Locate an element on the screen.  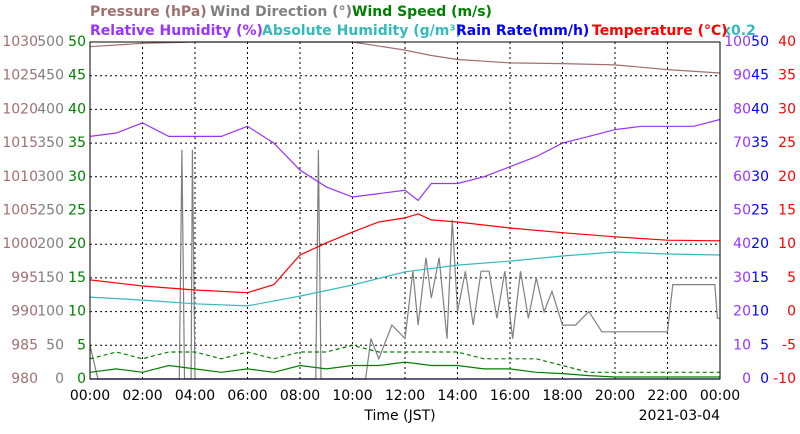
y-tick-label: 200 is located at coordinates (50, 244).